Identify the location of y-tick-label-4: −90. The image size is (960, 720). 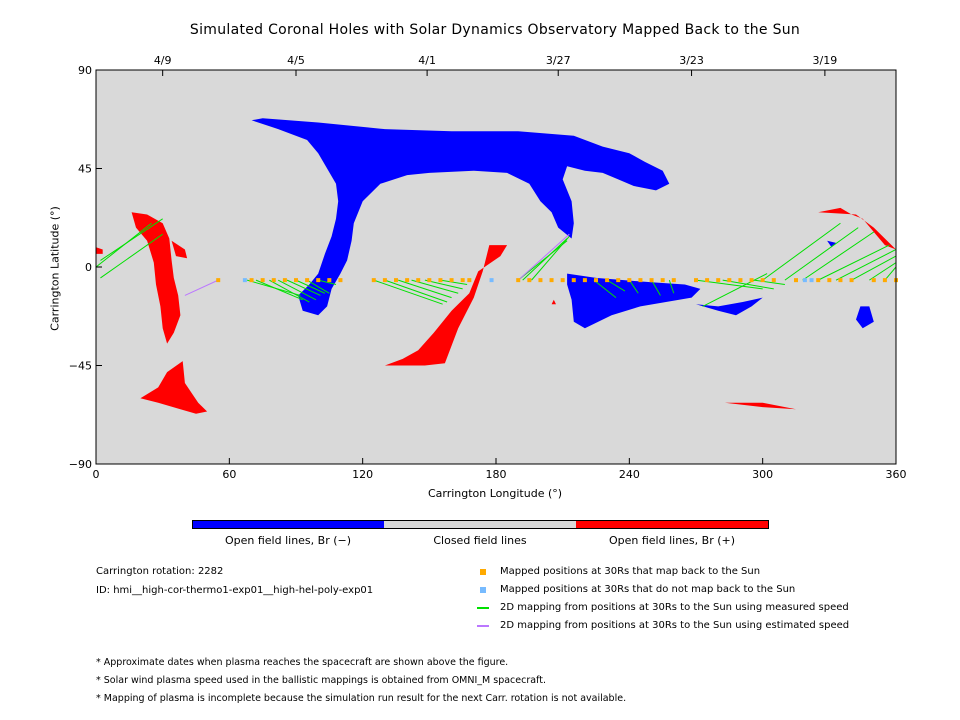
(80, 464).